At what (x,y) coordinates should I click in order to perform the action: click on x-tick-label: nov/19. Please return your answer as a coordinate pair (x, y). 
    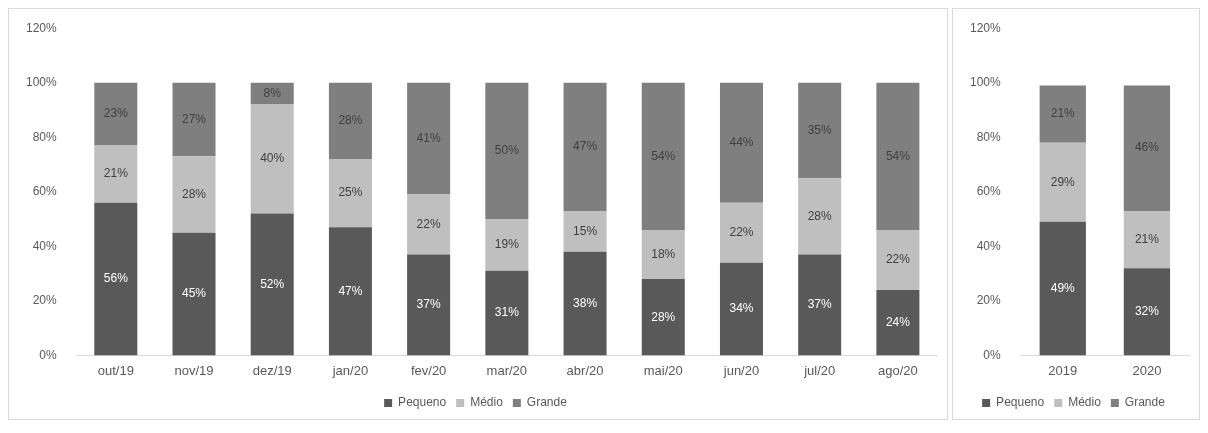
    Looking at the image, I should click on (194, 370).